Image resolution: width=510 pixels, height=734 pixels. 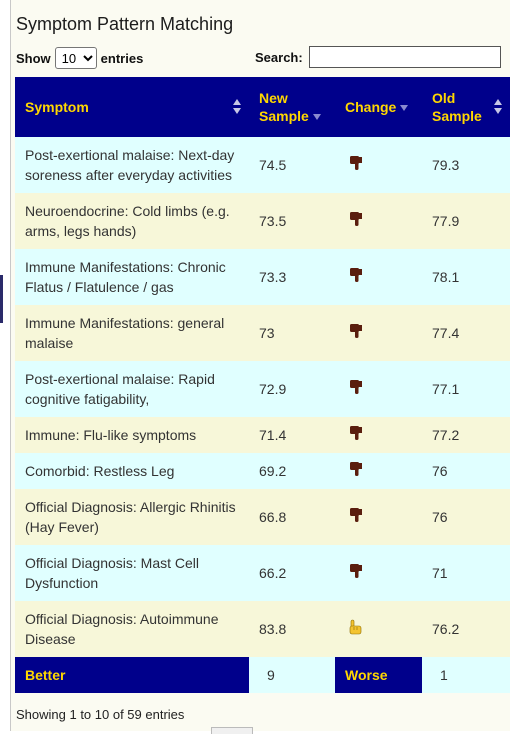 What do you see at coordinates (355, 626) in the screenshot?
I see `pointing-hand-icon` at bounding box center [355, 626].